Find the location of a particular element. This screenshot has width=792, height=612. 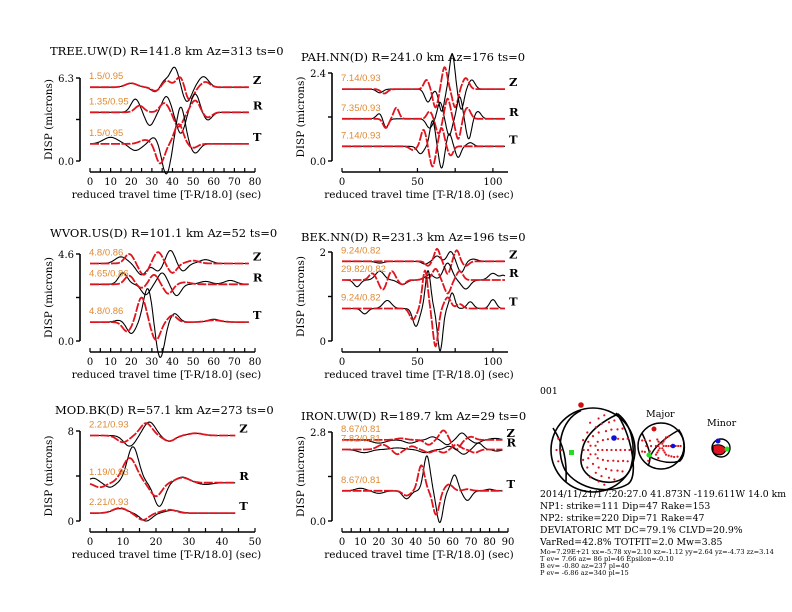

panel-title: PAH.NN(D) R=241.0 km Az=176 ts=0 is located at coordinates (413, 57).